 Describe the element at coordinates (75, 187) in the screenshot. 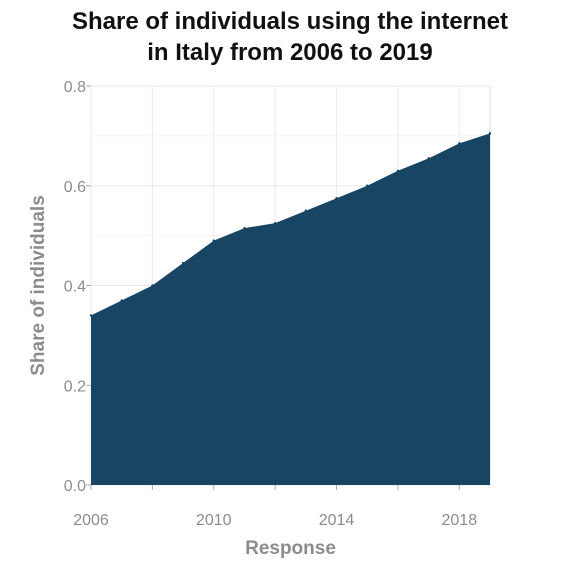

I see `y-tick-label: 0.6` at that location.